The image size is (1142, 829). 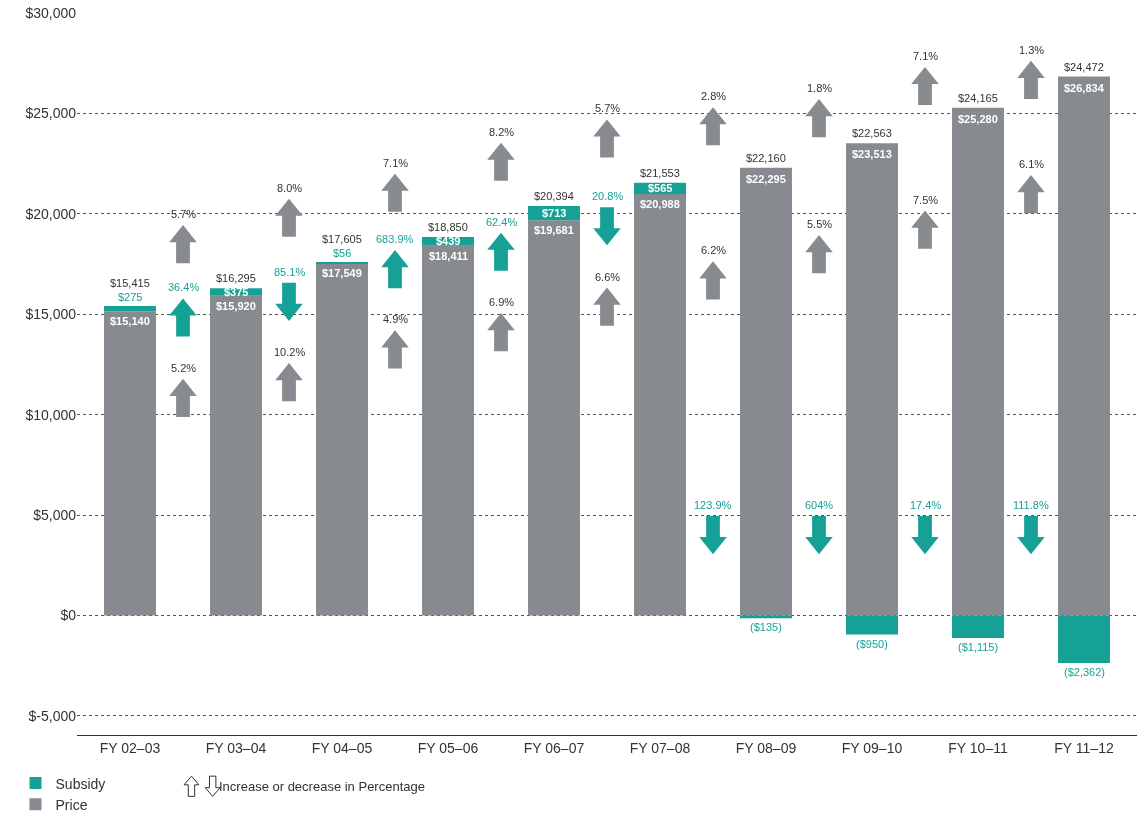 What do you see at coordinates (766, 158) in the screenshot?
I see `total-label: $22,160` at bounding box center [766, 158].